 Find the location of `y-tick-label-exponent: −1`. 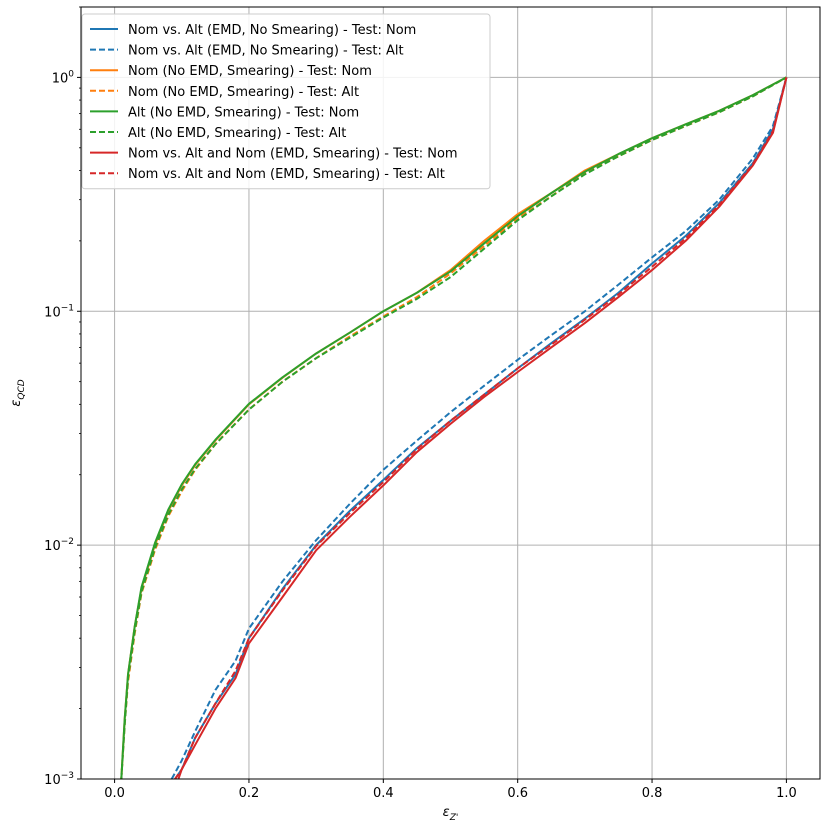

y-tick-label-exponent: −1 is located at coordinates (67, 308).